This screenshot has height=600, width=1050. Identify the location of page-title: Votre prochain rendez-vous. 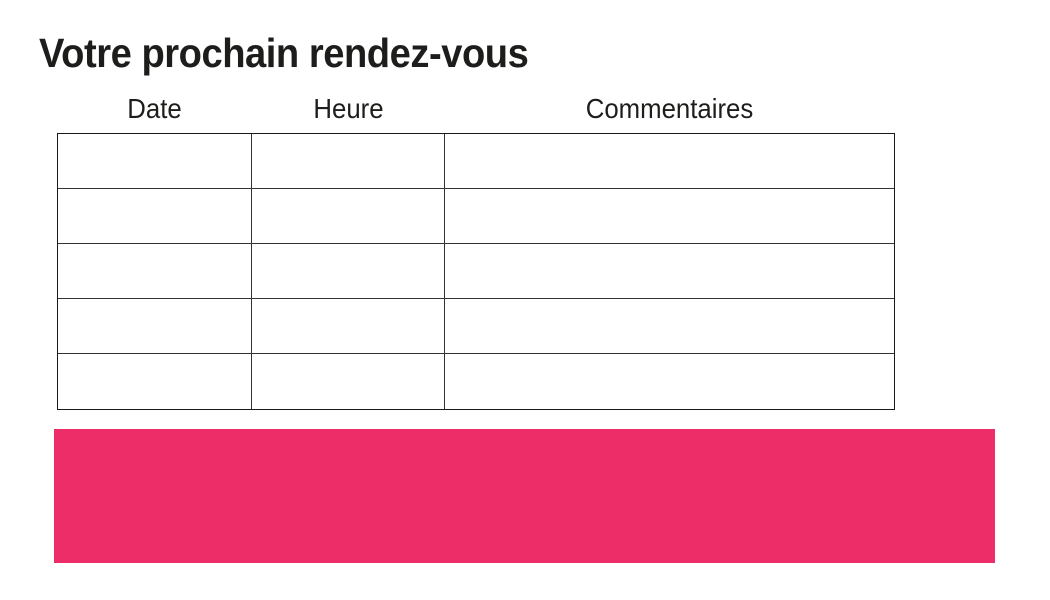
(284, 53).